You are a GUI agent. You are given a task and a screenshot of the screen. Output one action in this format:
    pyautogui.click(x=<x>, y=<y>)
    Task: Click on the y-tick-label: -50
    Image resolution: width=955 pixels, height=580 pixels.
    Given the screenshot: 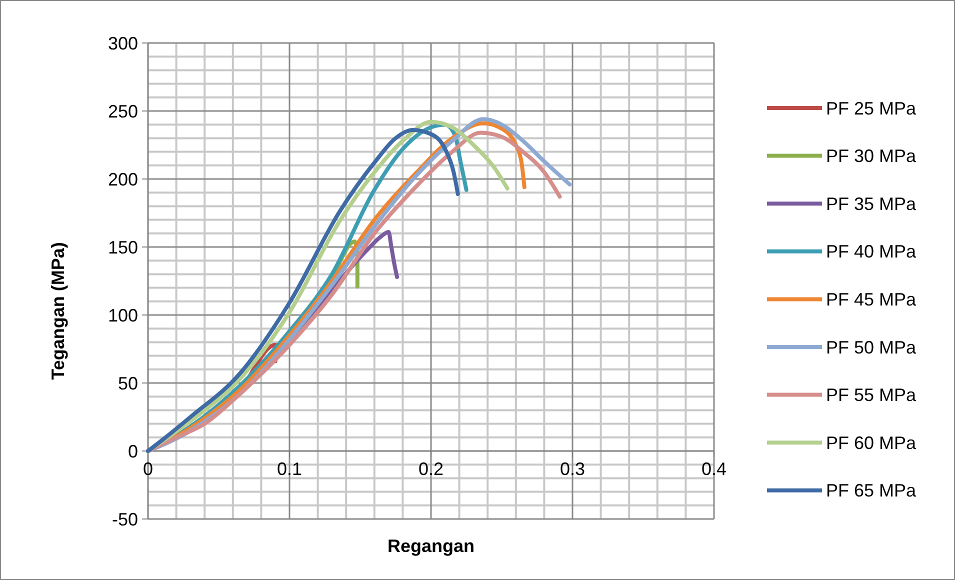 What is the action you would take?
    pyautogui.click(x=125, y=519)
    